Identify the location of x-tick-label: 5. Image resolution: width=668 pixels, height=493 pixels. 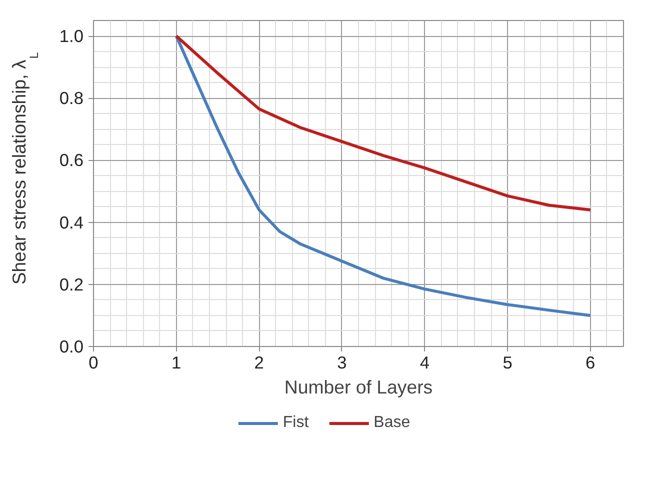
(507, 362).